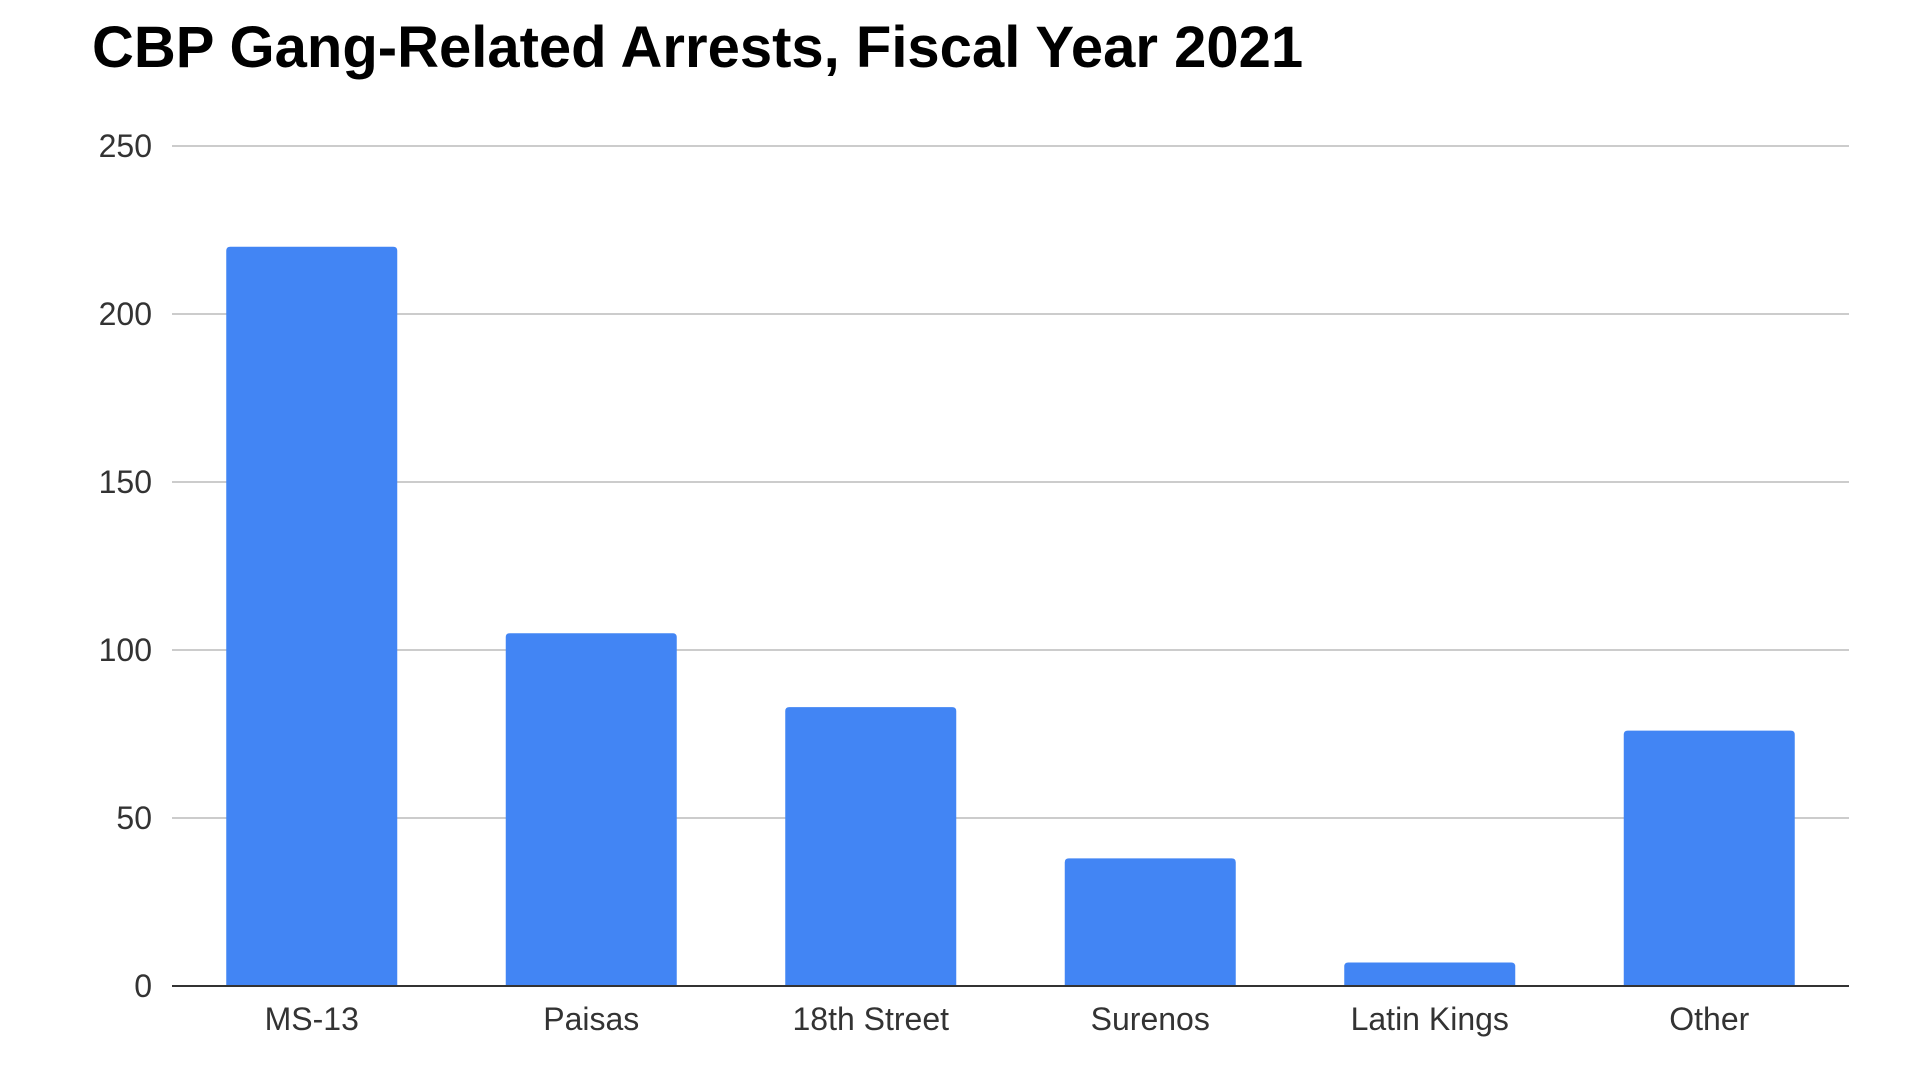  I want to click on y-tick-label: 100, so click(125, 650).